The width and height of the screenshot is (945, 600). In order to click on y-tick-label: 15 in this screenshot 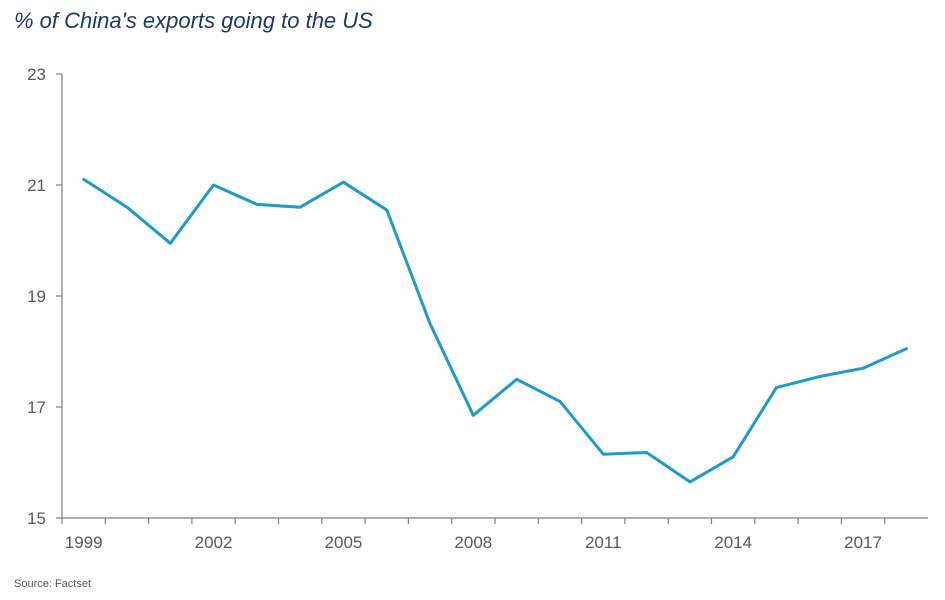, I will do `click(36, 518)`.